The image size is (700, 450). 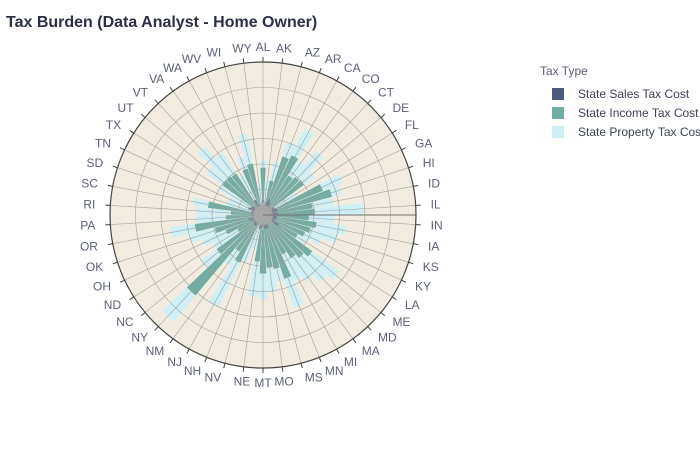 I want to click on angular-tick-label-sd: SD, so click(x=95, y=163).